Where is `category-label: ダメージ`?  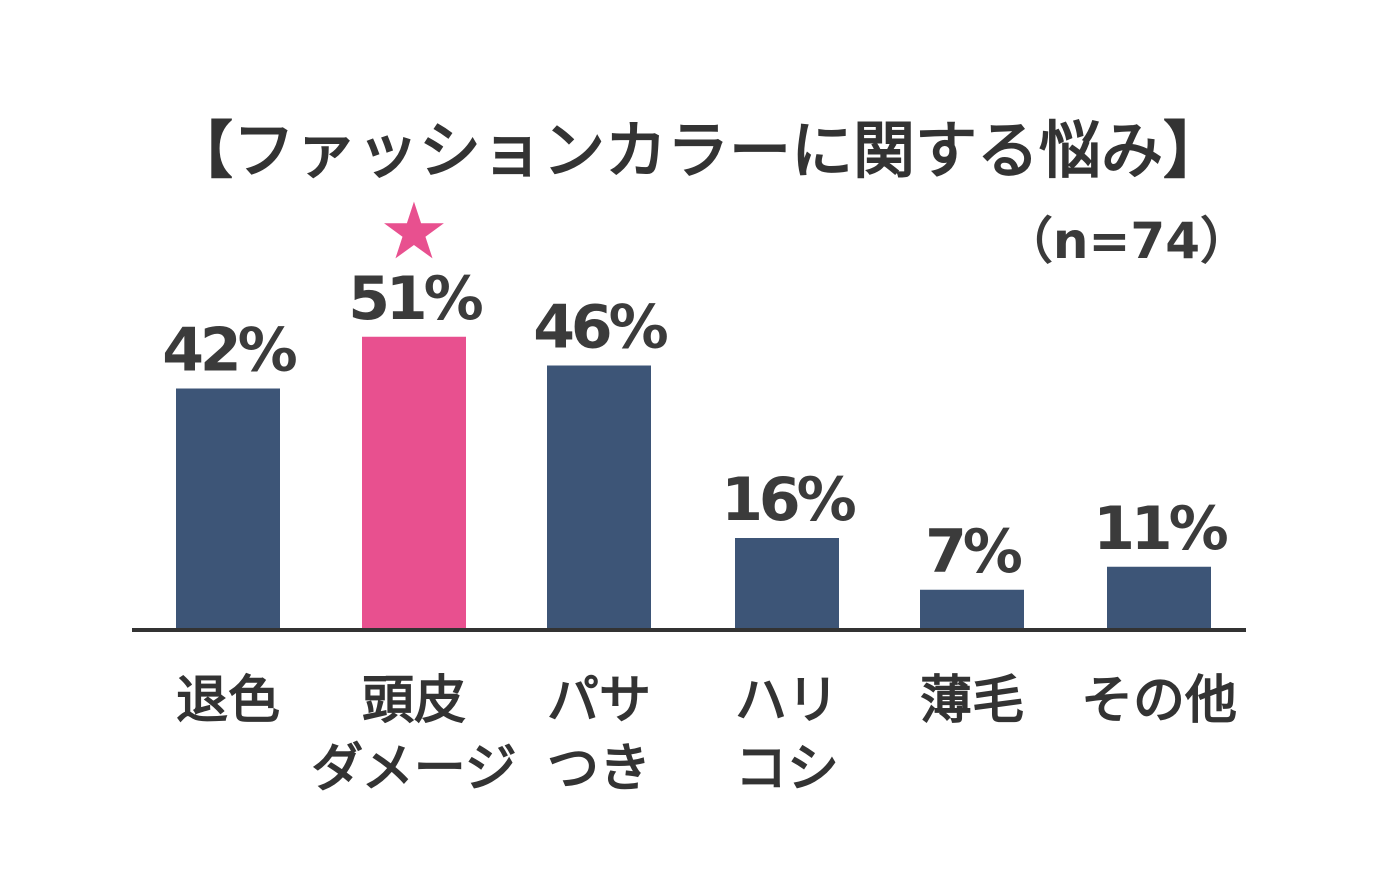
category-label: ダメージ is located at coordinates (413, 769).